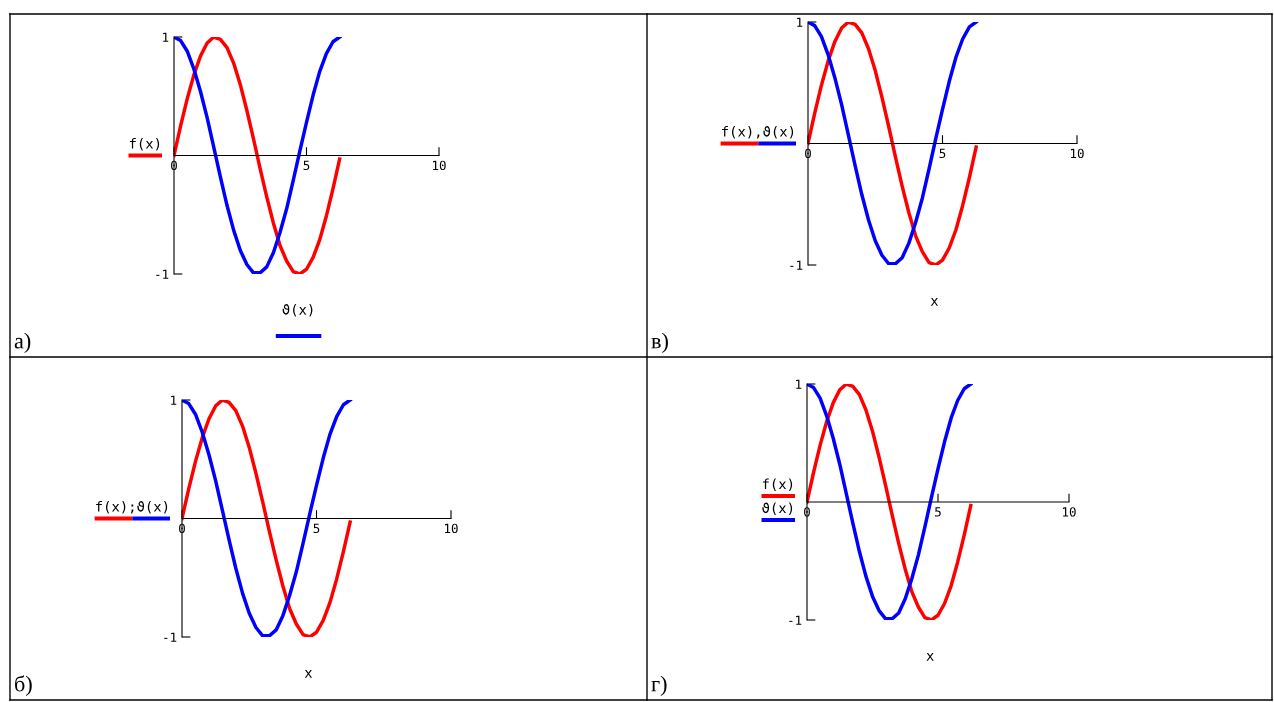 This screenshot has height=702, width=1274. I want to click on text: а), so click(22, 342).